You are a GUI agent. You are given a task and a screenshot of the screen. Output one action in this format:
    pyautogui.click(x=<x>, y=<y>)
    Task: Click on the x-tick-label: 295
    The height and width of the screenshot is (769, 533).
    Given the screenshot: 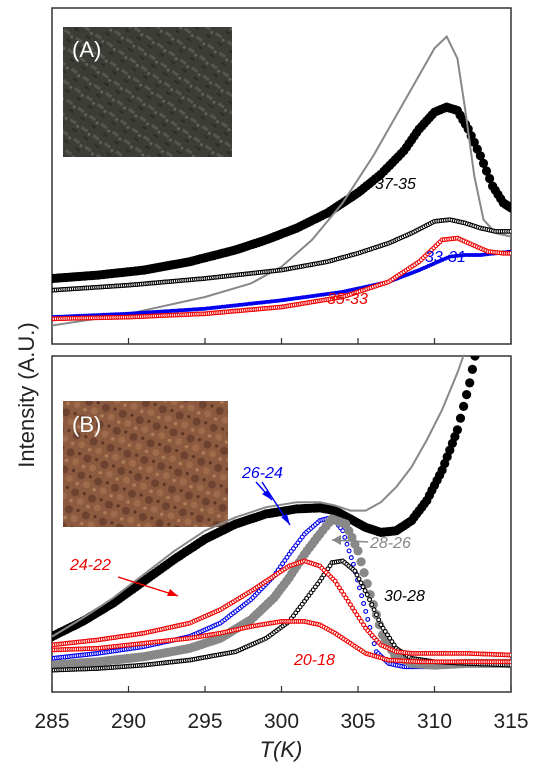 What is the action you would take?
    pyautogui.click(x=204, y=721)
    